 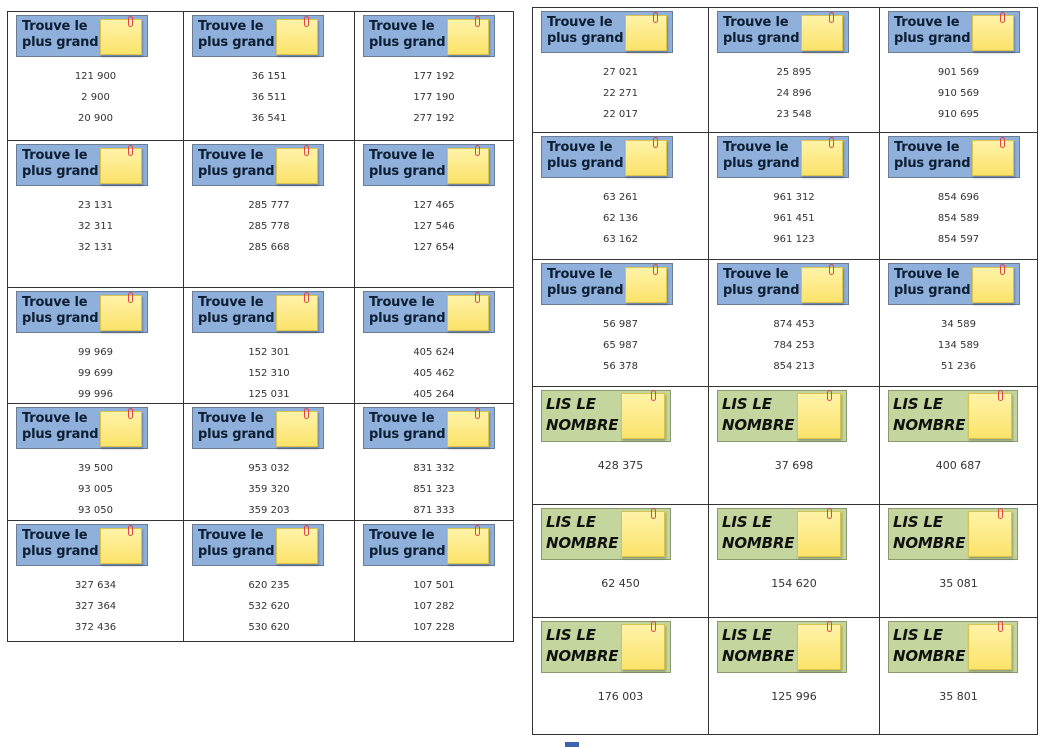 What do you see at coordinates (95, 118) in the screenshot?
I see `number-value: 20 900` at bounding box center [95, 118].